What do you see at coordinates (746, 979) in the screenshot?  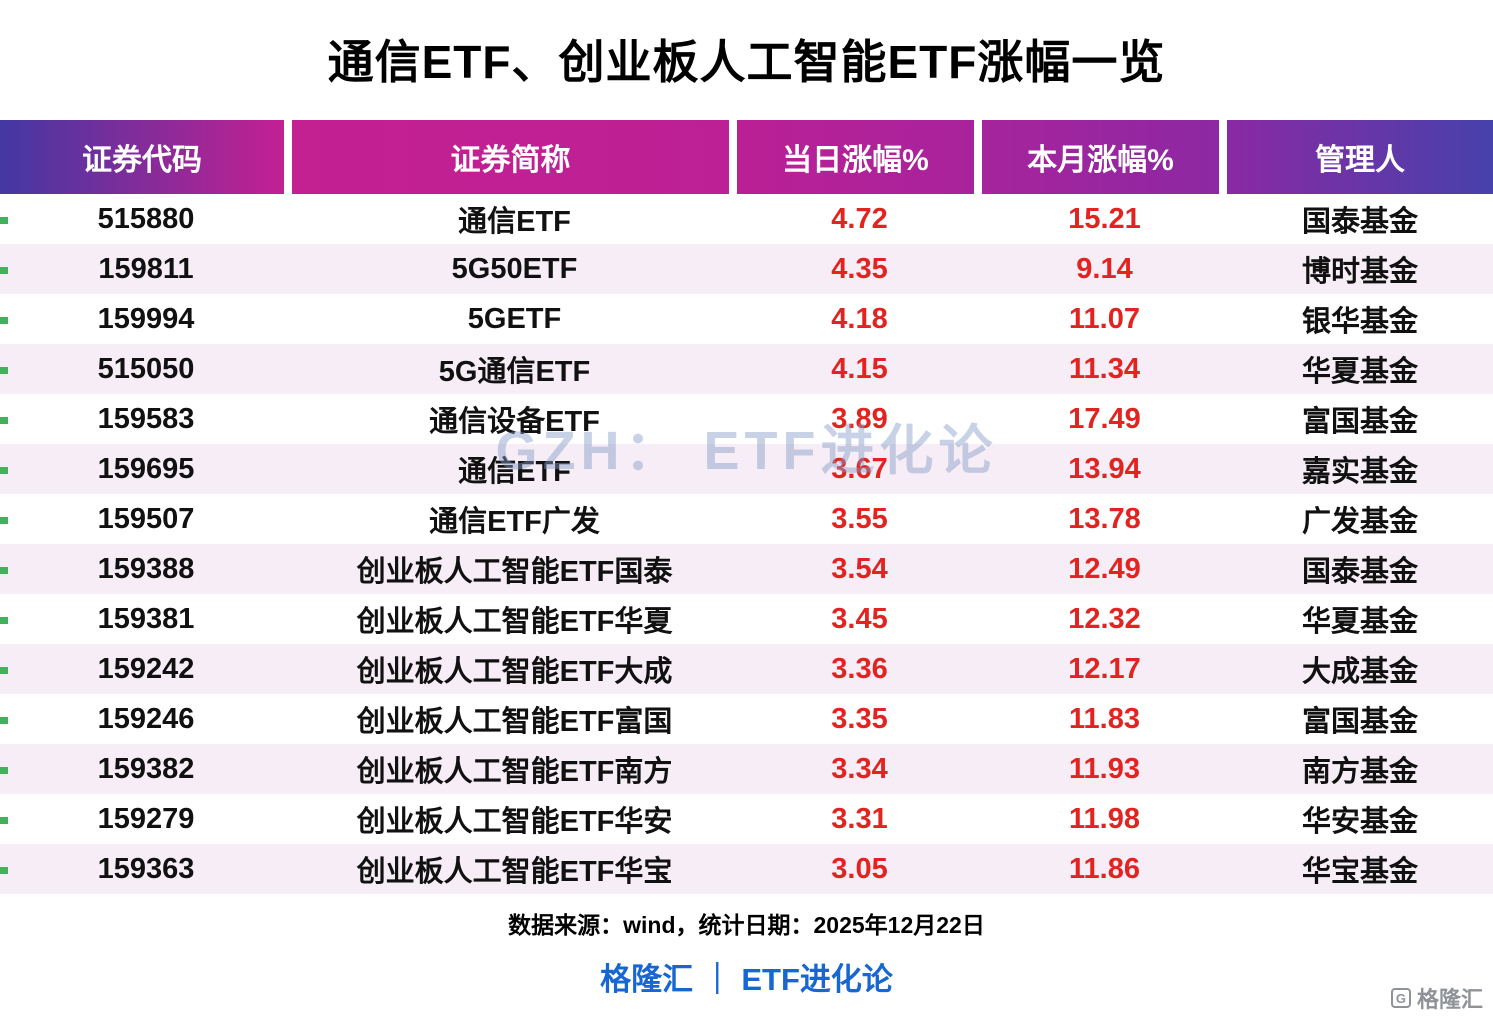 I see `brand-footer: 格隆汇 ｜ ETF进化论` at bounding box center [746, 979].